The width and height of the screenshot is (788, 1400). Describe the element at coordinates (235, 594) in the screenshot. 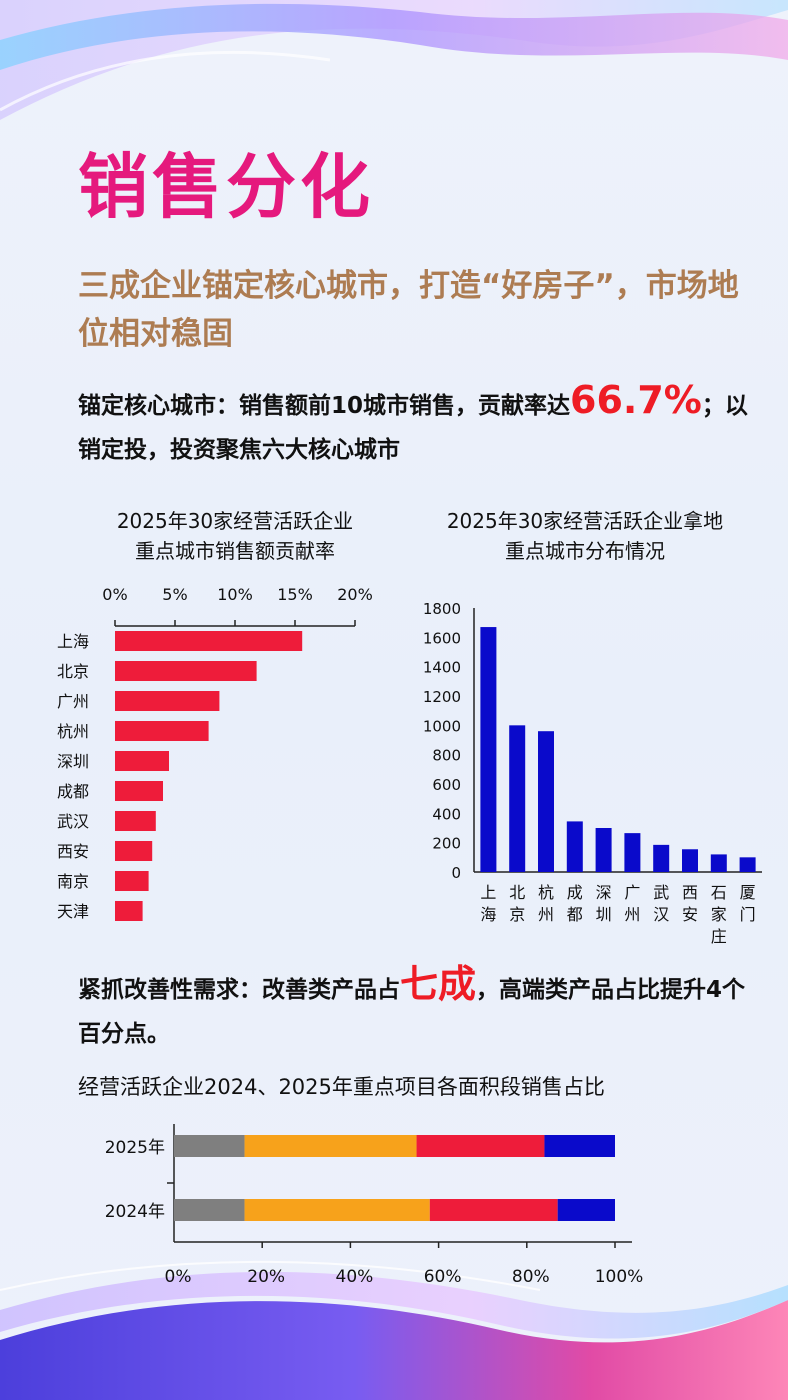

I see `chart1-x-tick-label: 10%` at that location.